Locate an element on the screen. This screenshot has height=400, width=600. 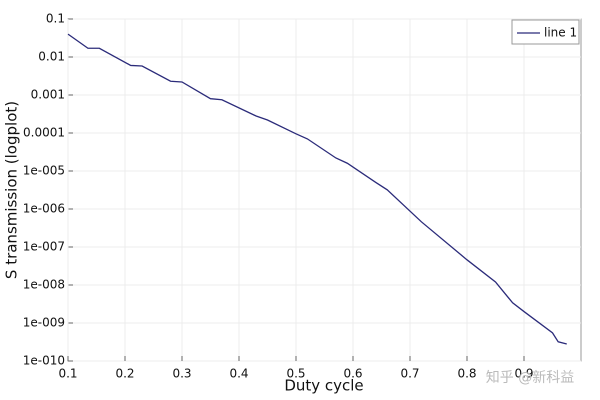
y-tick-label: 1e-010 is located at coordinates (44, 361).